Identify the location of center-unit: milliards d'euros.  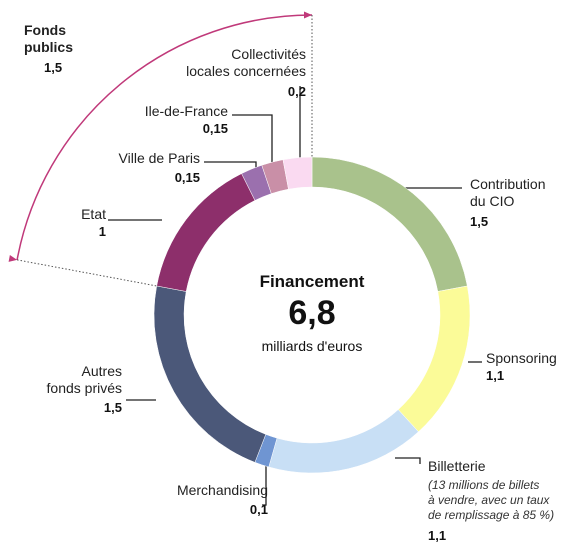
(312, 346).